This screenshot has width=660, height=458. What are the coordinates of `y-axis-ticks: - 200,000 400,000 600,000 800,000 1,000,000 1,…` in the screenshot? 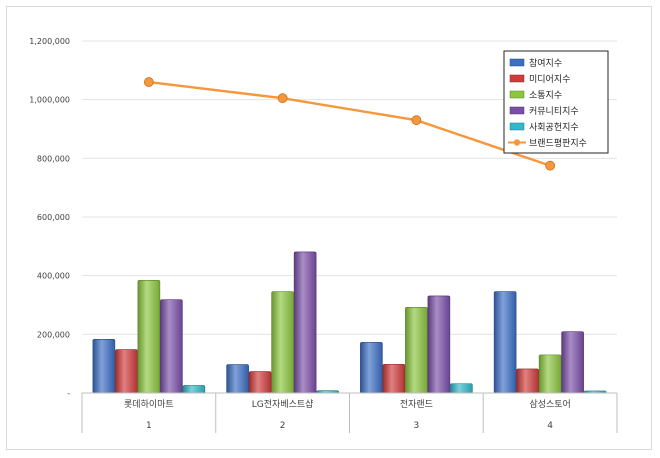 It's located at (49, 217).